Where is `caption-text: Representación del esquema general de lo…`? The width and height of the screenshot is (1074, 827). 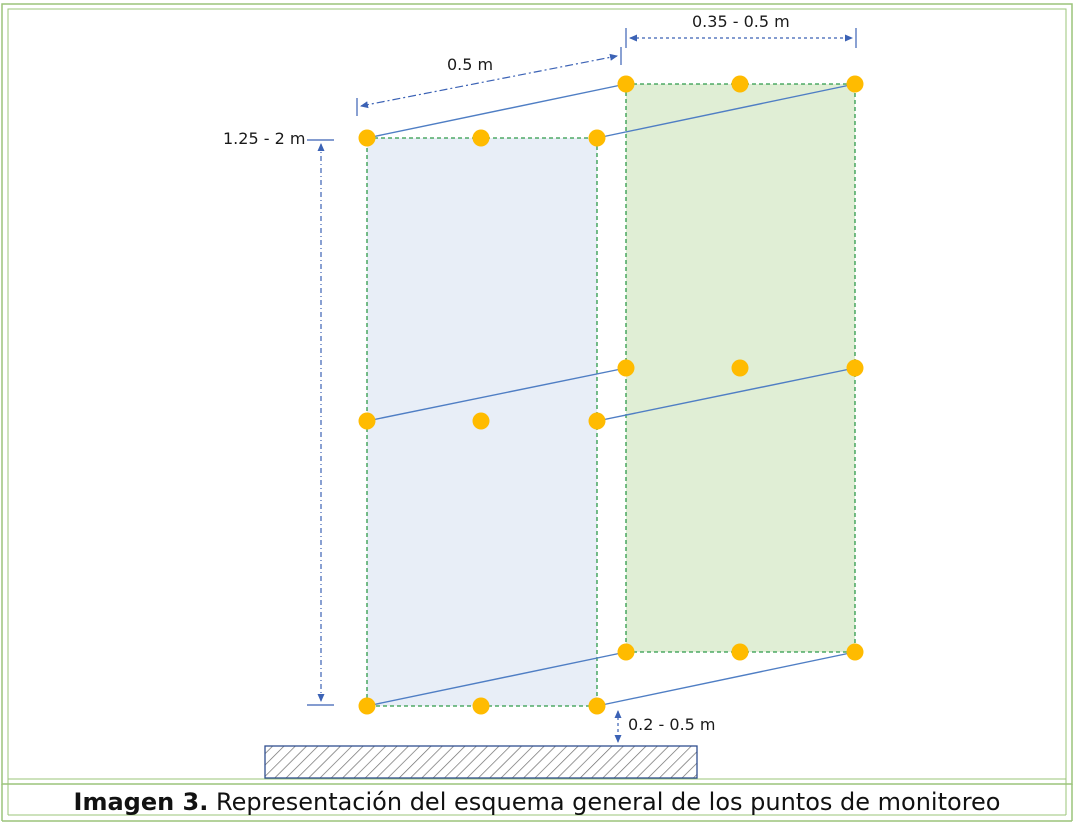 caption-text: Representación del esquema general de lo… is located at coordinates (604, 802).